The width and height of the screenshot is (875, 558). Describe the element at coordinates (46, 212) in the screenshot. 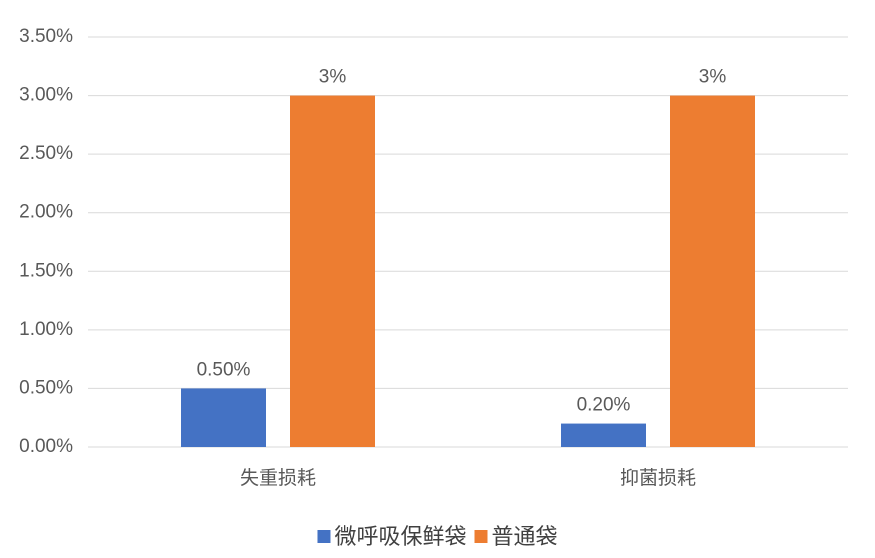

I see `y-tick-label: 2.00%` at that location.